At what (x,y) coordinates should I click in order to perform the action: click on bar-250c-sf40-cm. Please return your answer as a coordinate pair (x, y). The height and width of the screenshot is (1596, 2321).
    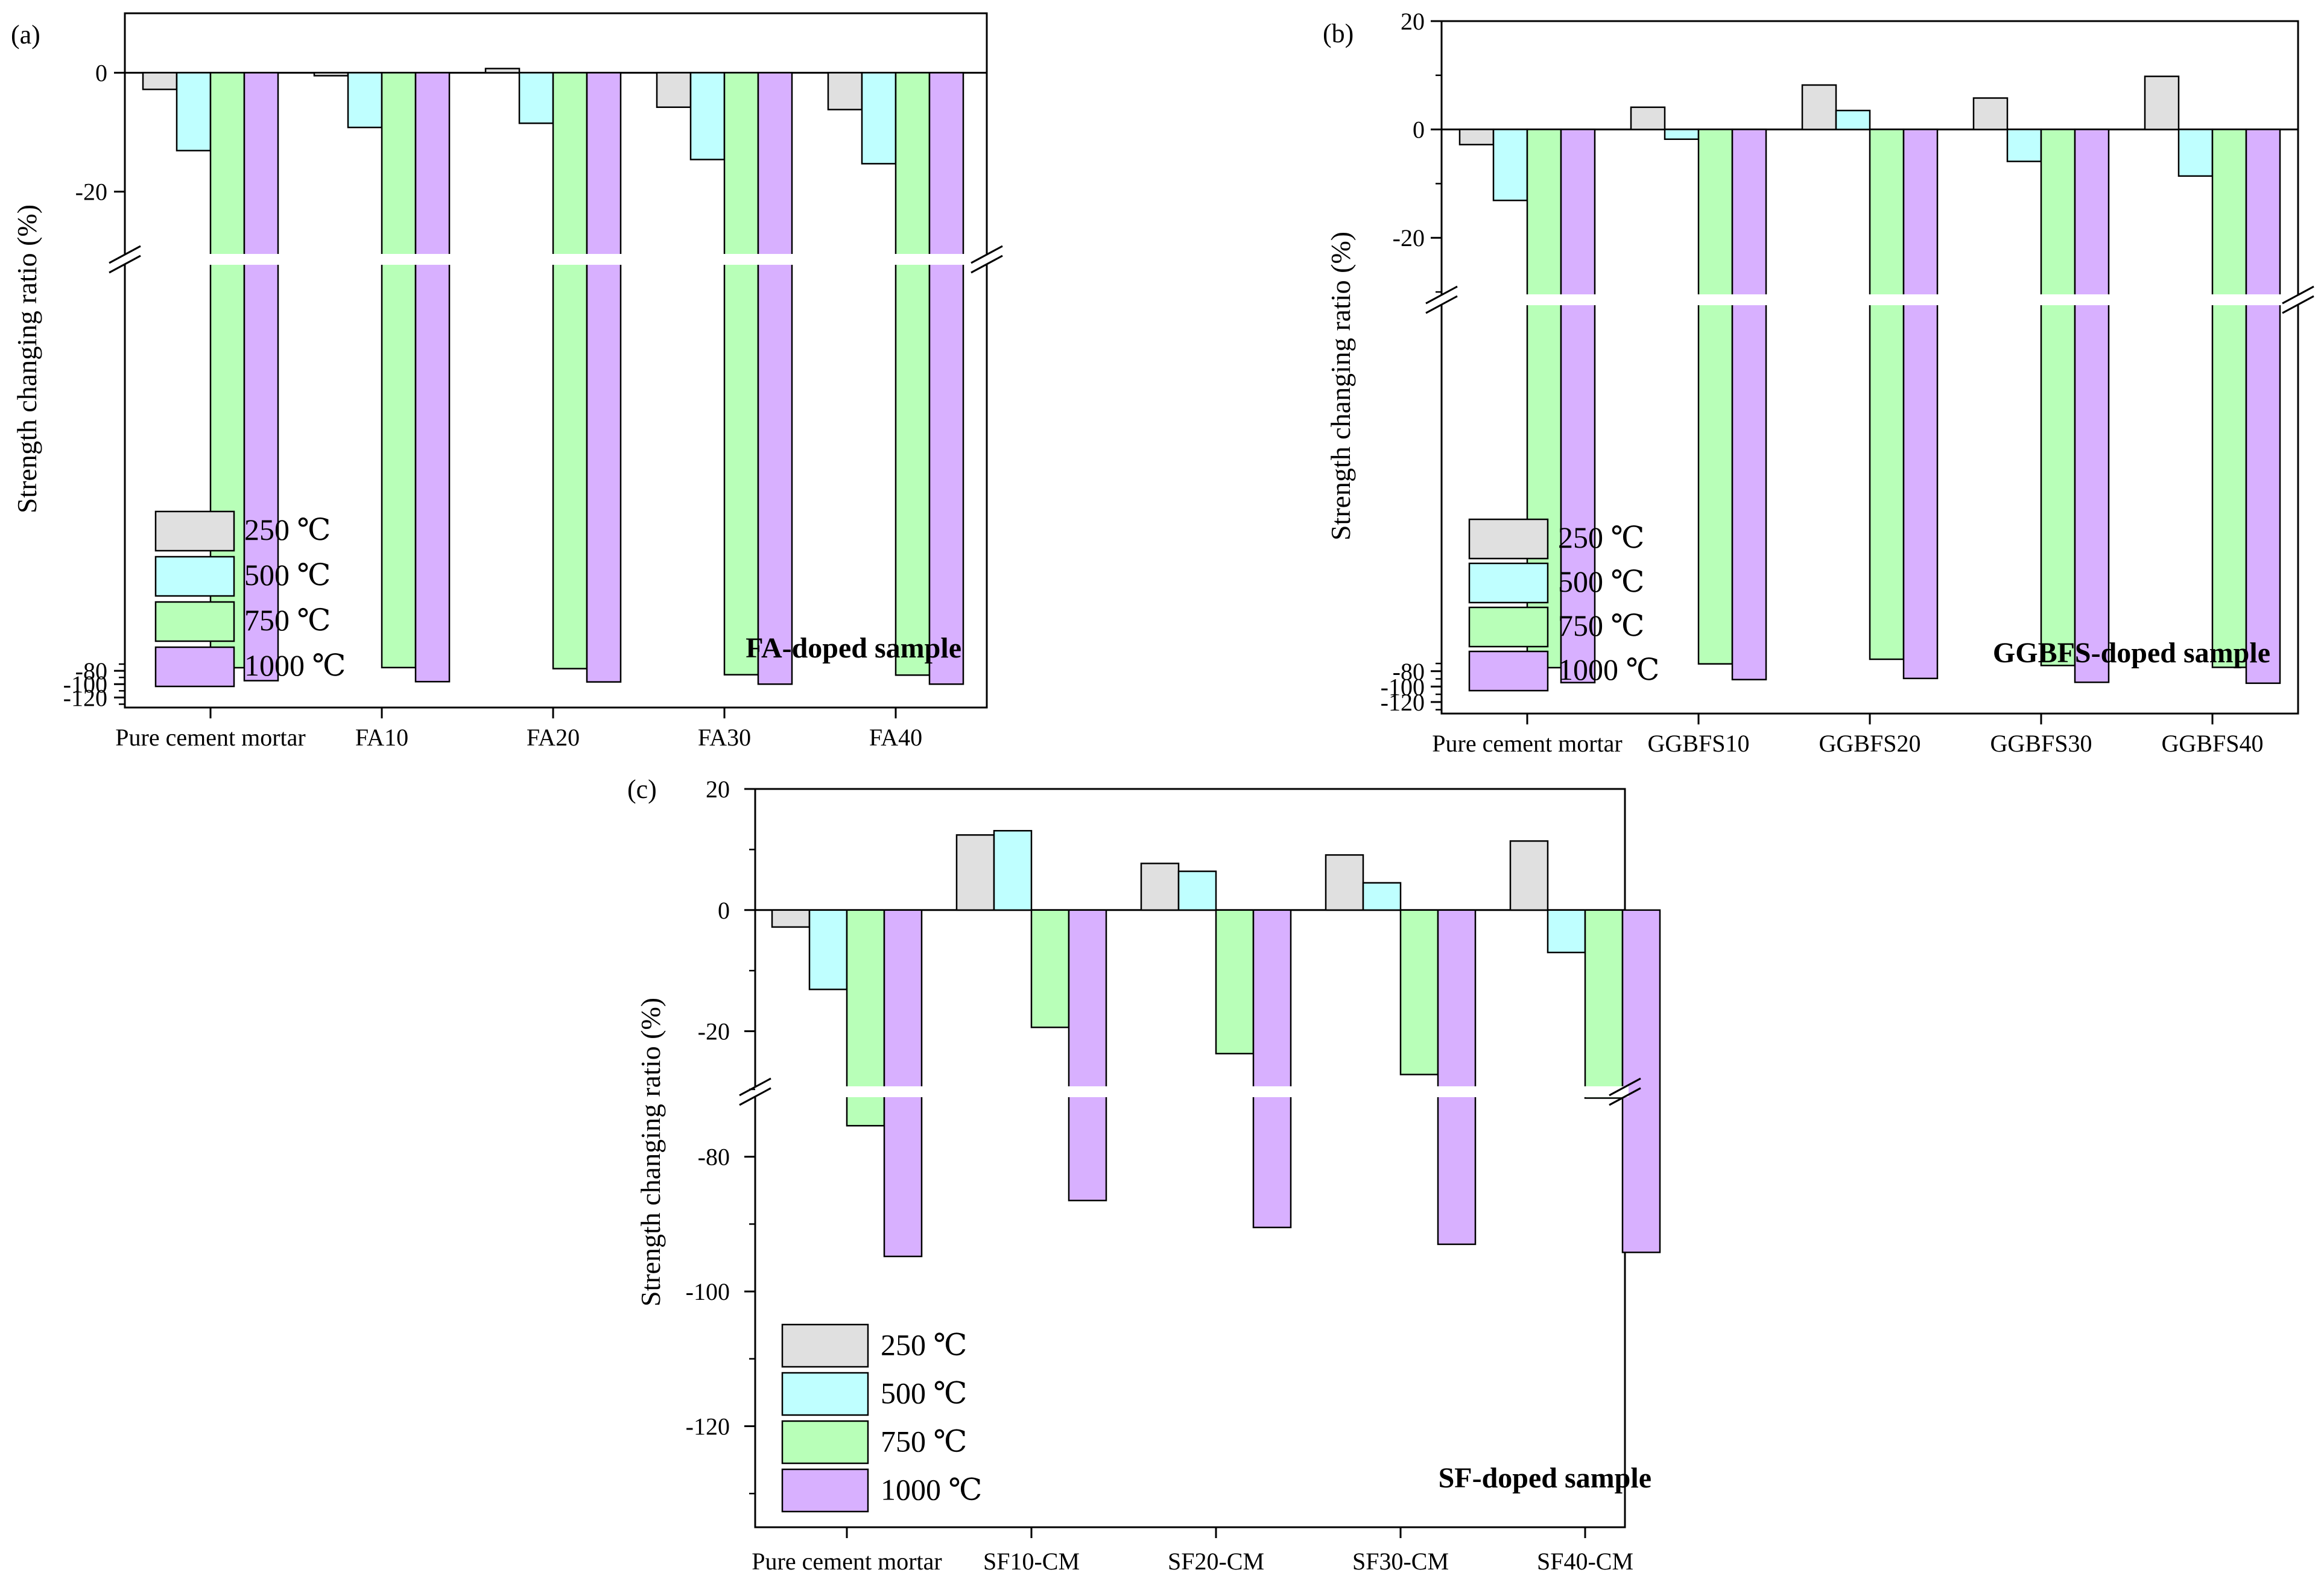
    Looking at the image, I should click on (1529, 875).